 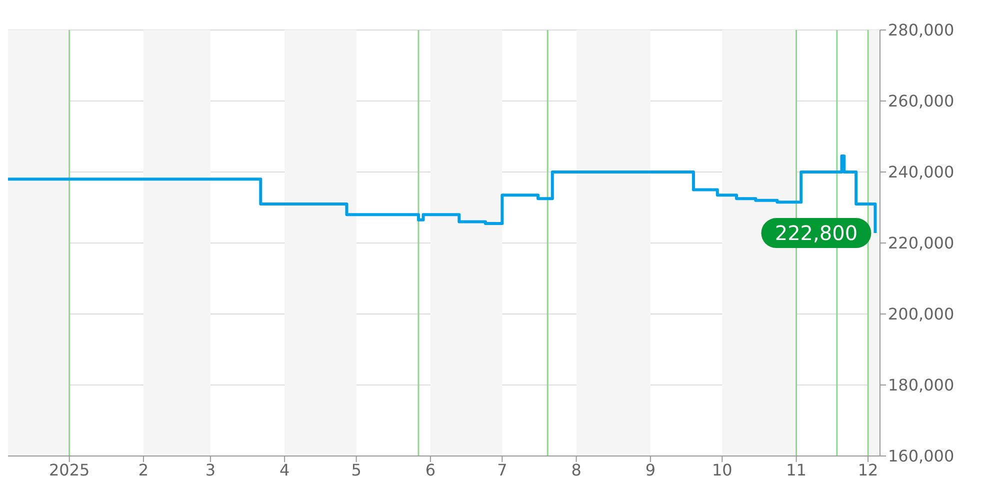 I want to click on x-tick-label: 6, so click(x=430, y=470).